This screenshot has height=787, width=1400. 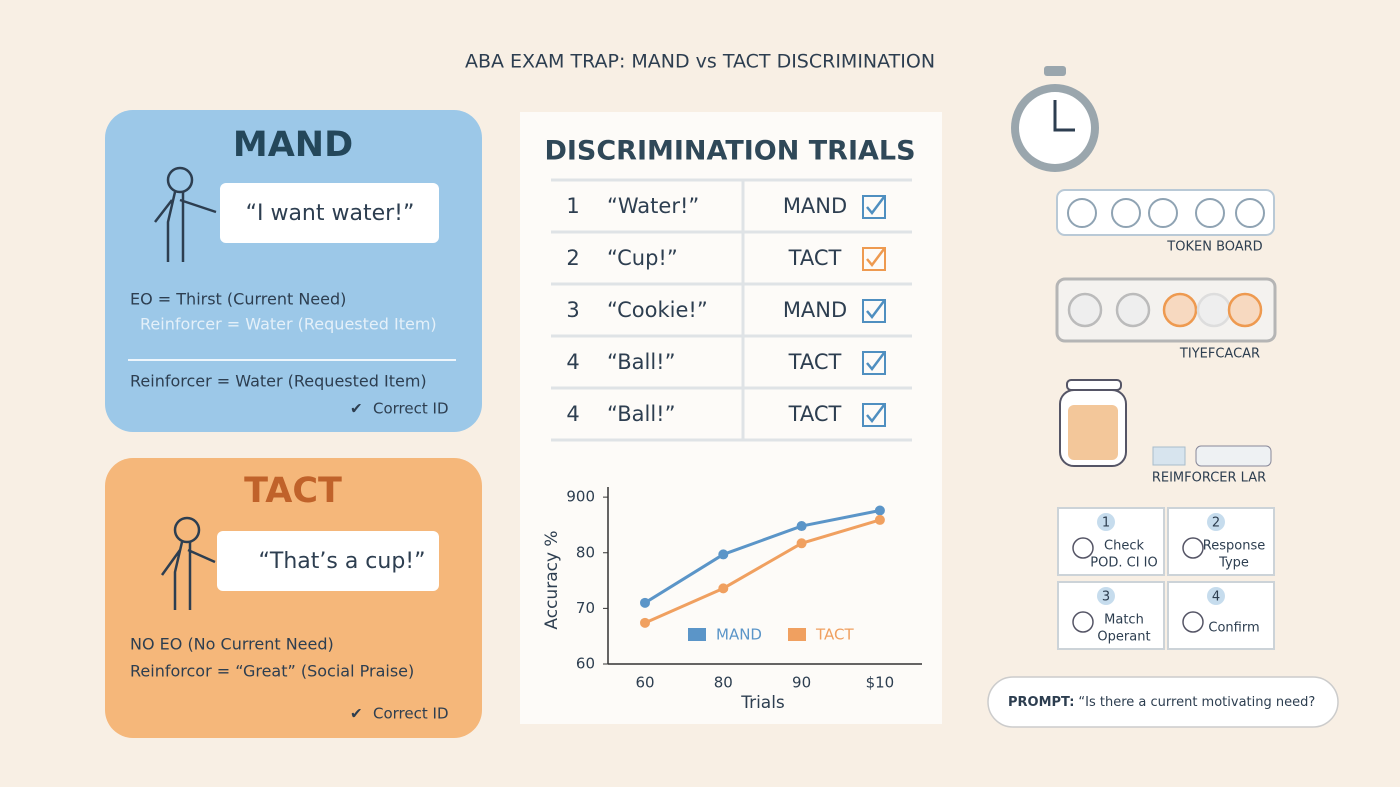 I want to click on label: REIMFORCER LAR, so click(x=1209, y=478).